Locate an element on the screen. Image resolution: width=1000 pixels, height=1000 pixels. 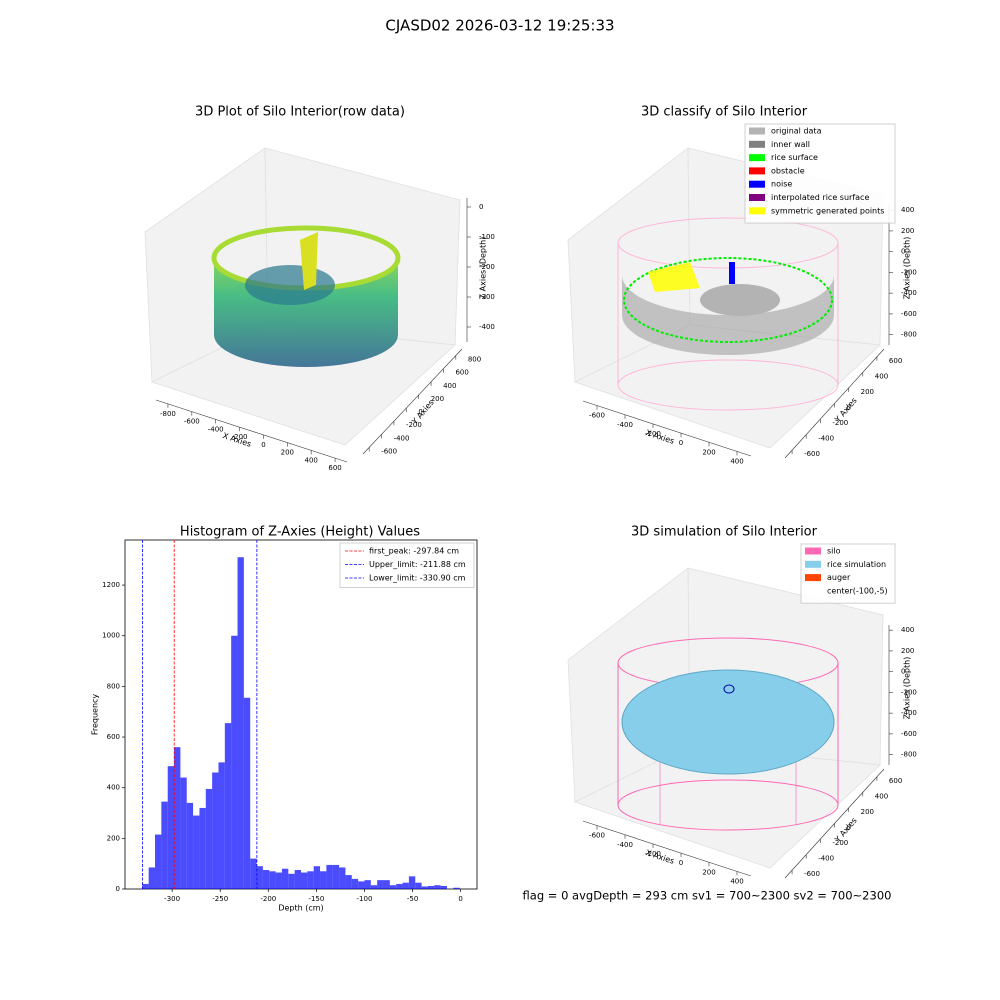
legend-label: first_peak: -297.84 cm is located at coordinates (414, 551).